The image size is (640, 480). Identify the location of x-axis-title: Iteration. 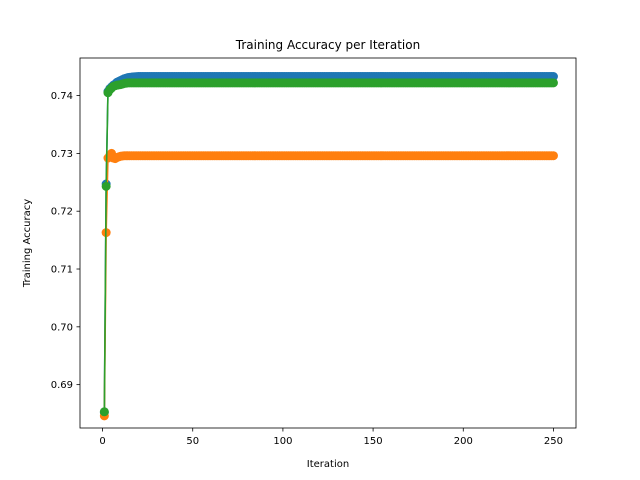
(328, 464).